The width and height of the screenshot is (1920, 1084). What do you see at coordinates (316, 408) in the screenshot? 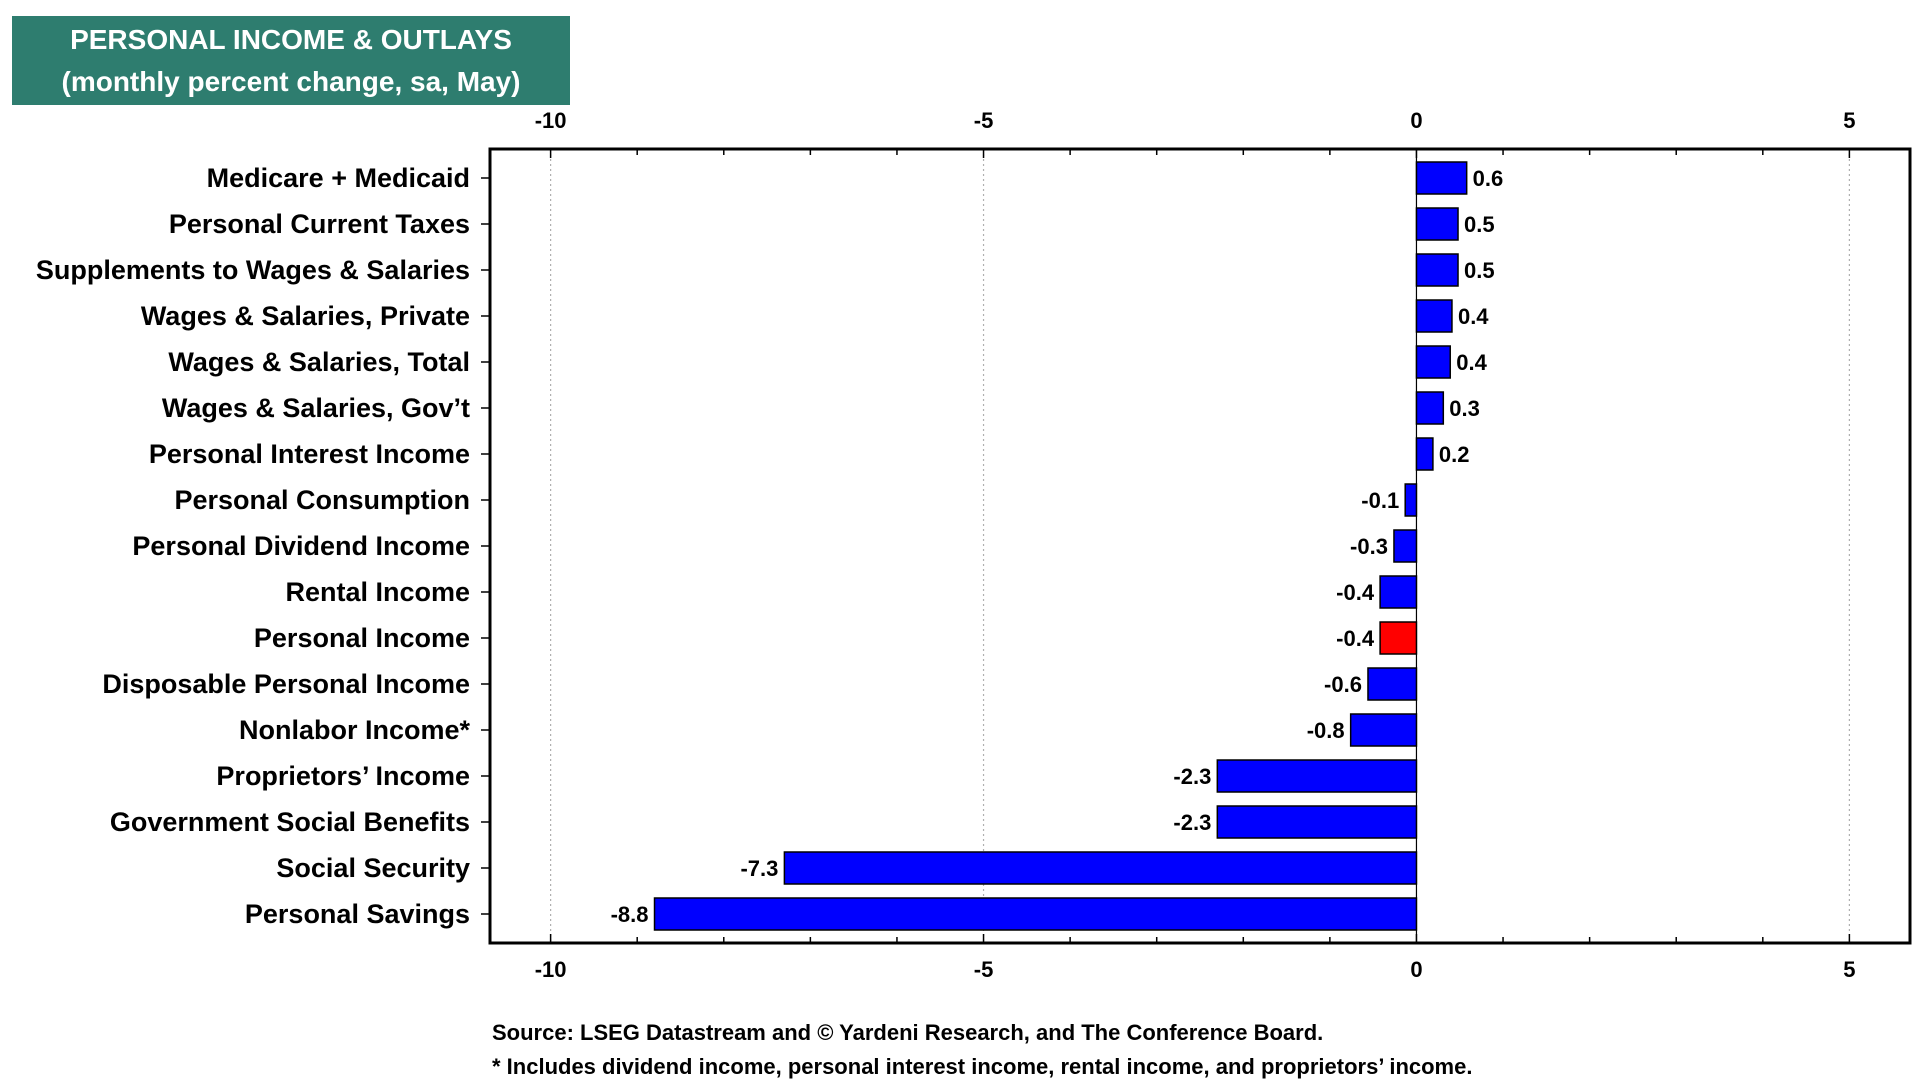
I see `category-label: Wages & Salaries, Gov’t` at bounding box center [316, 408].